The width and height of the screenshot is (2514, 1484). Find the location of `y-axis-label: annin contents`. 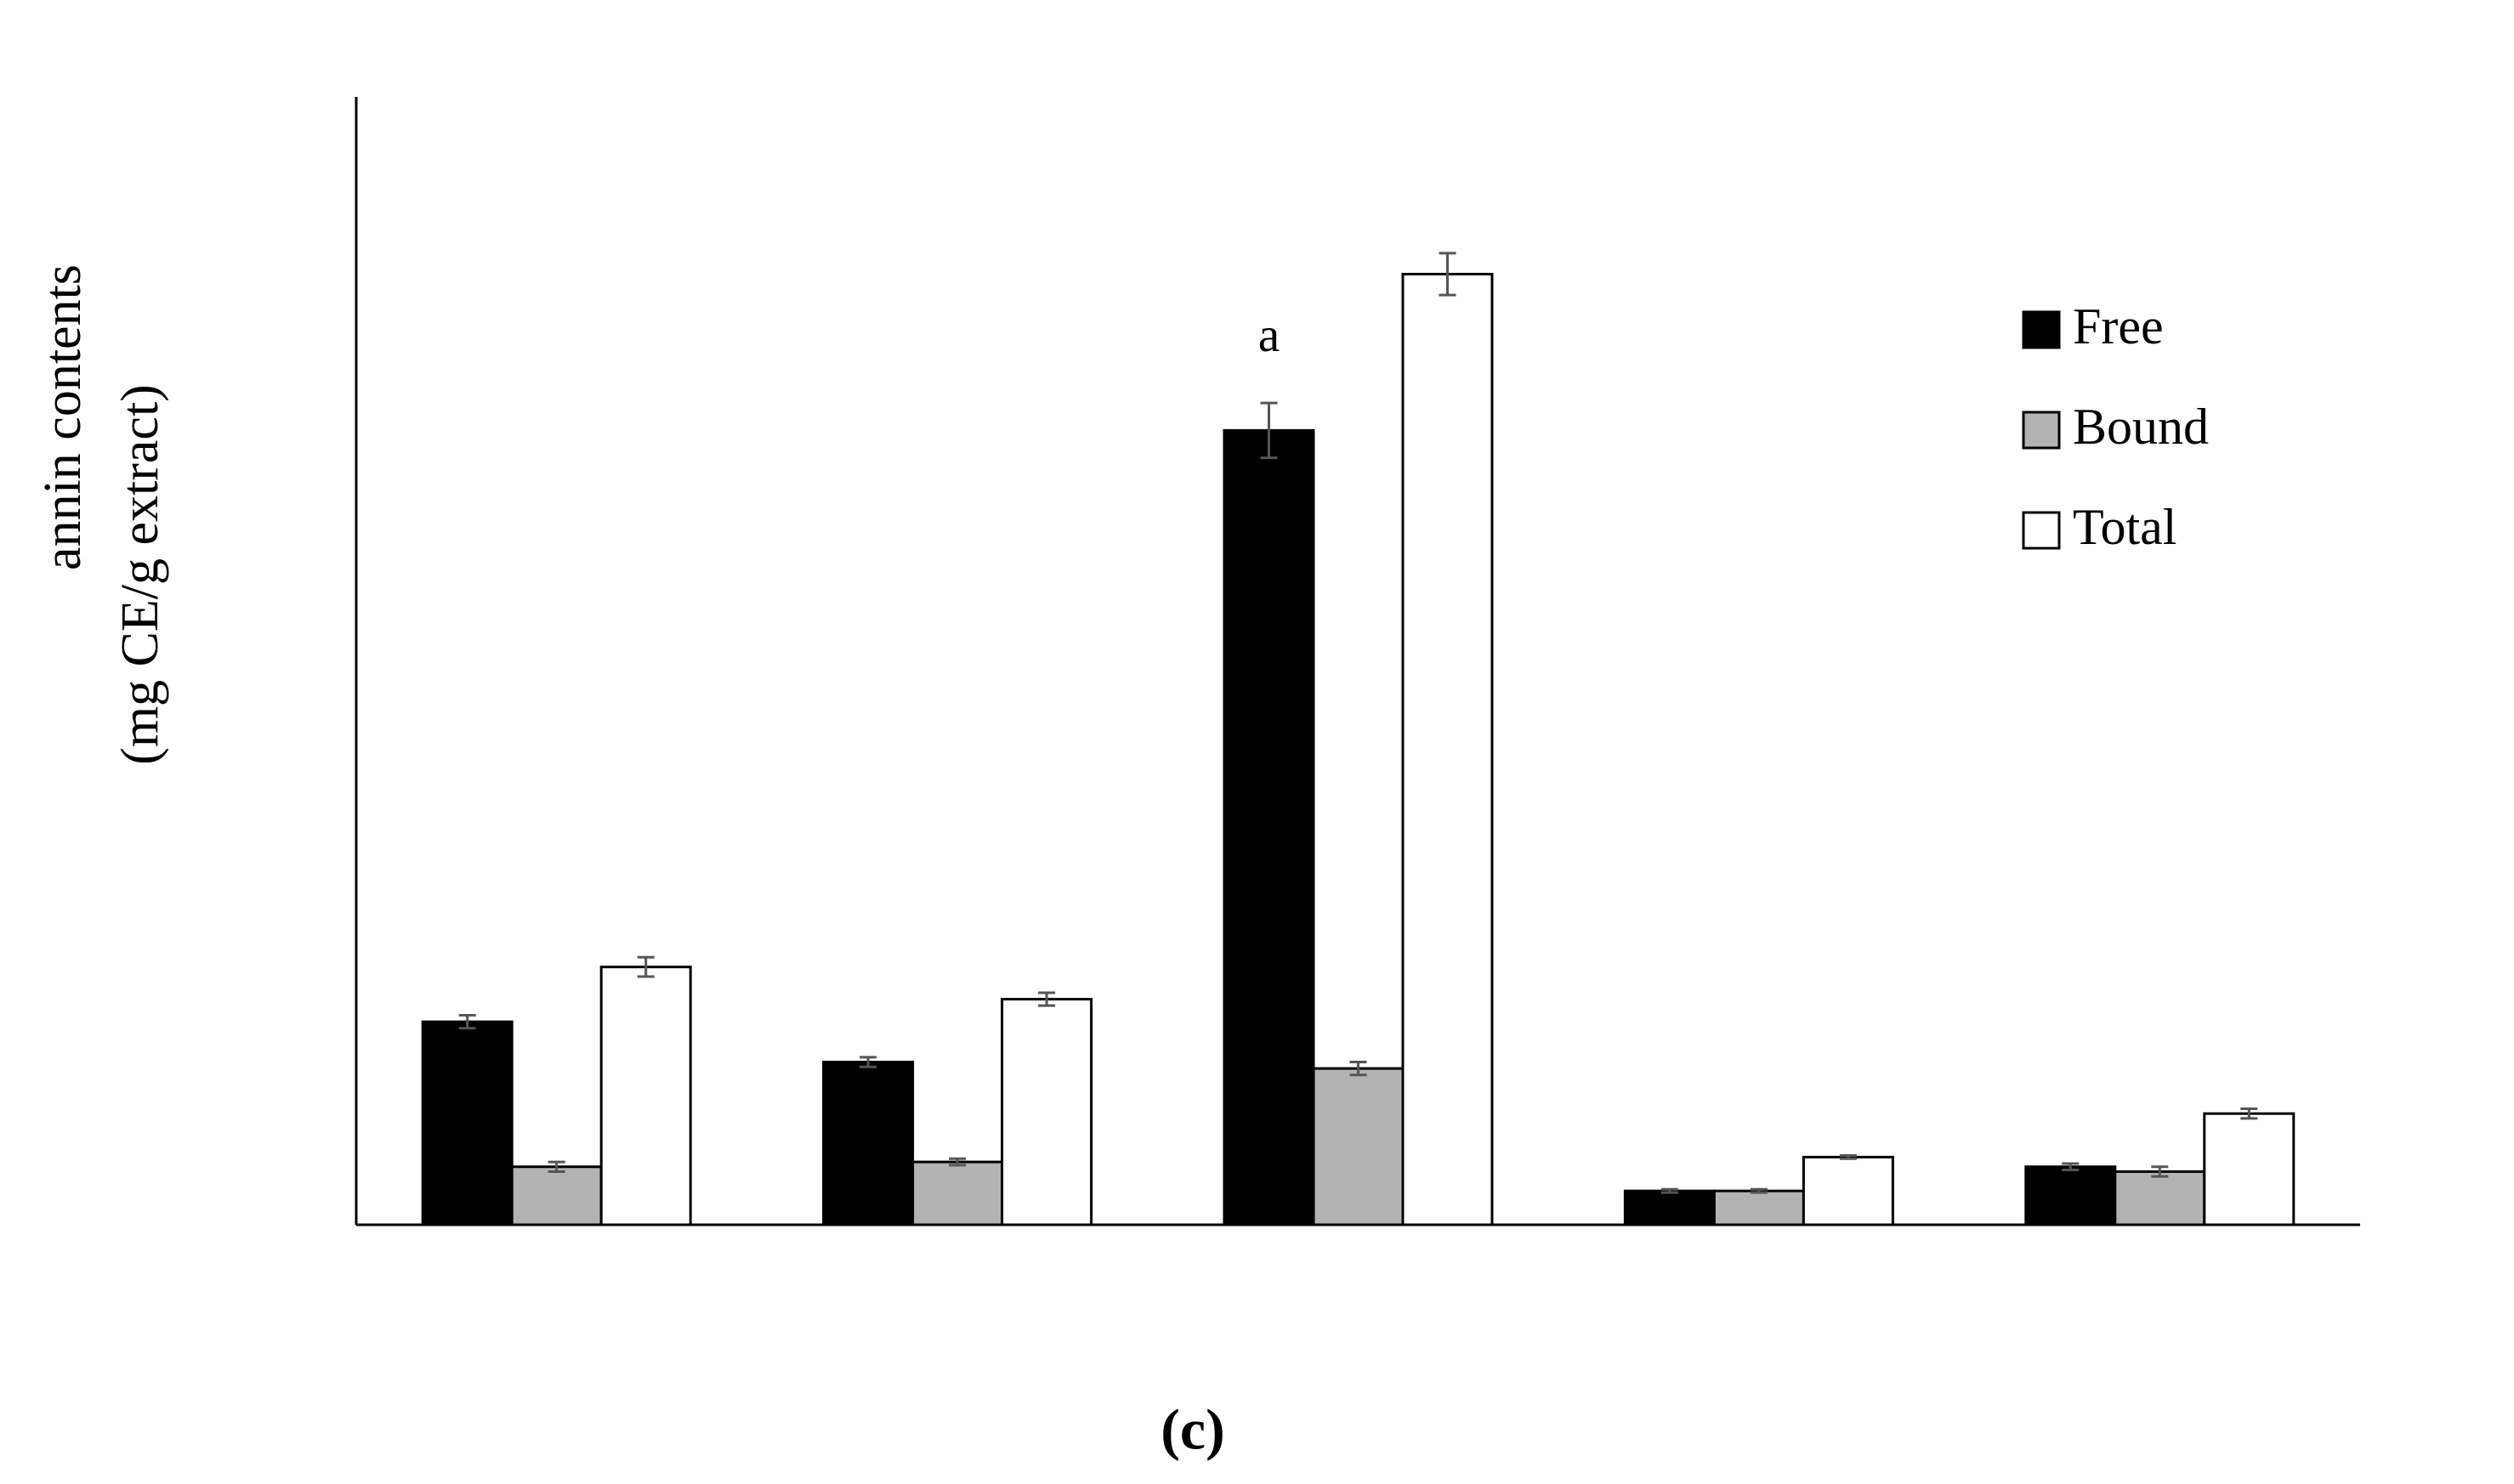

y-axis-label: annin contents is located at coordinates (63, 417).